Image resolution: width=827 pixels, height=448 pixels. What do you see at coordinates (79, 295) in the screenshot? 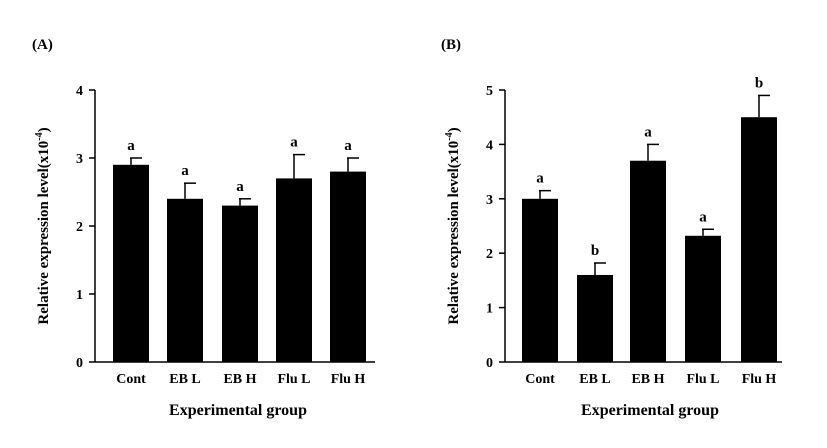
I see `panel-a-y-tick-label: 1` at bounding box center [79, 295].